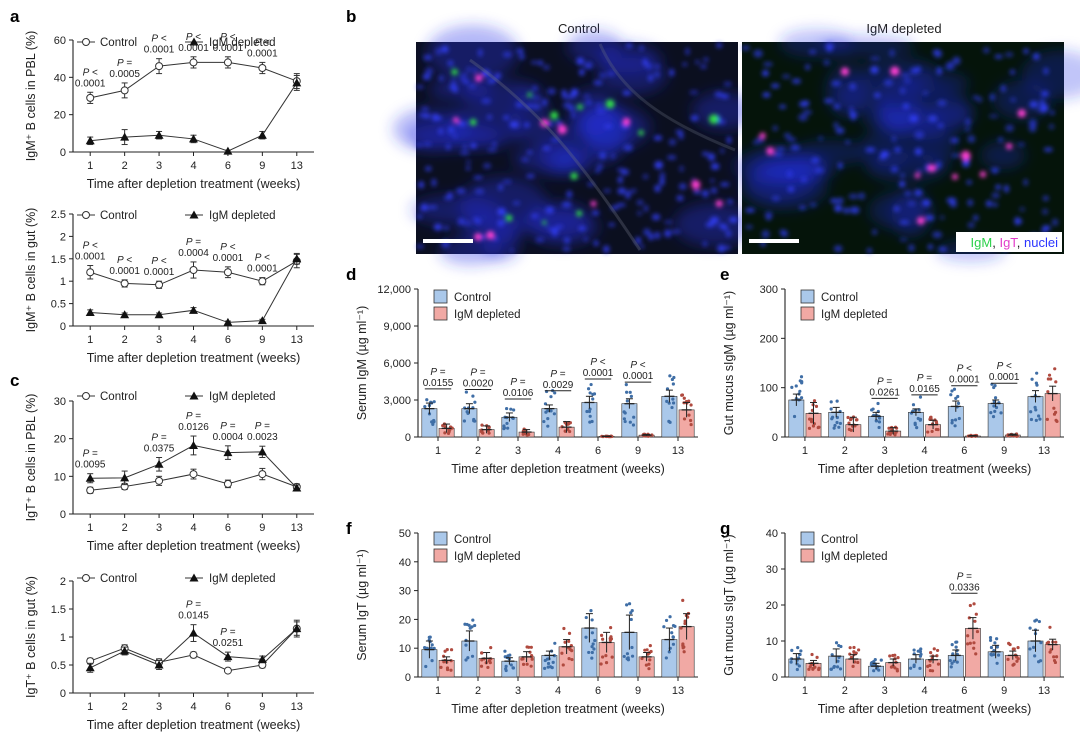 The image size is (1080, 740). I want to click on legend: Control IgM depleted, so click(477, 305).